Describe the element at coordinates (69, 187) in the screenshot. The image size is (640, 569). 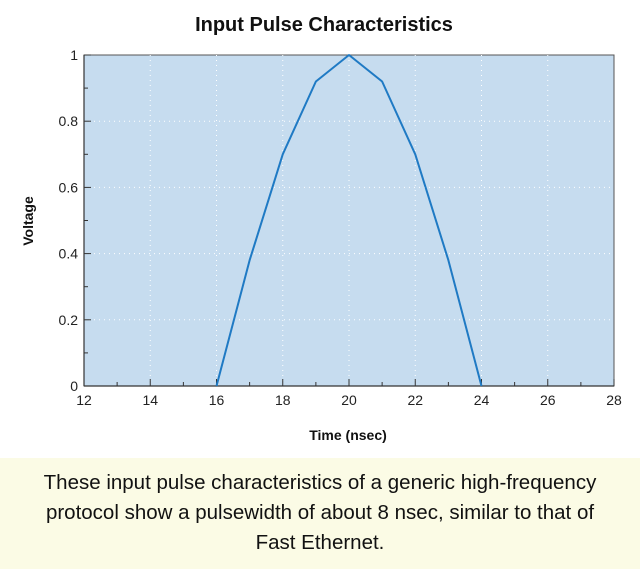
I see `y-tick-label: 0.6` at that location.